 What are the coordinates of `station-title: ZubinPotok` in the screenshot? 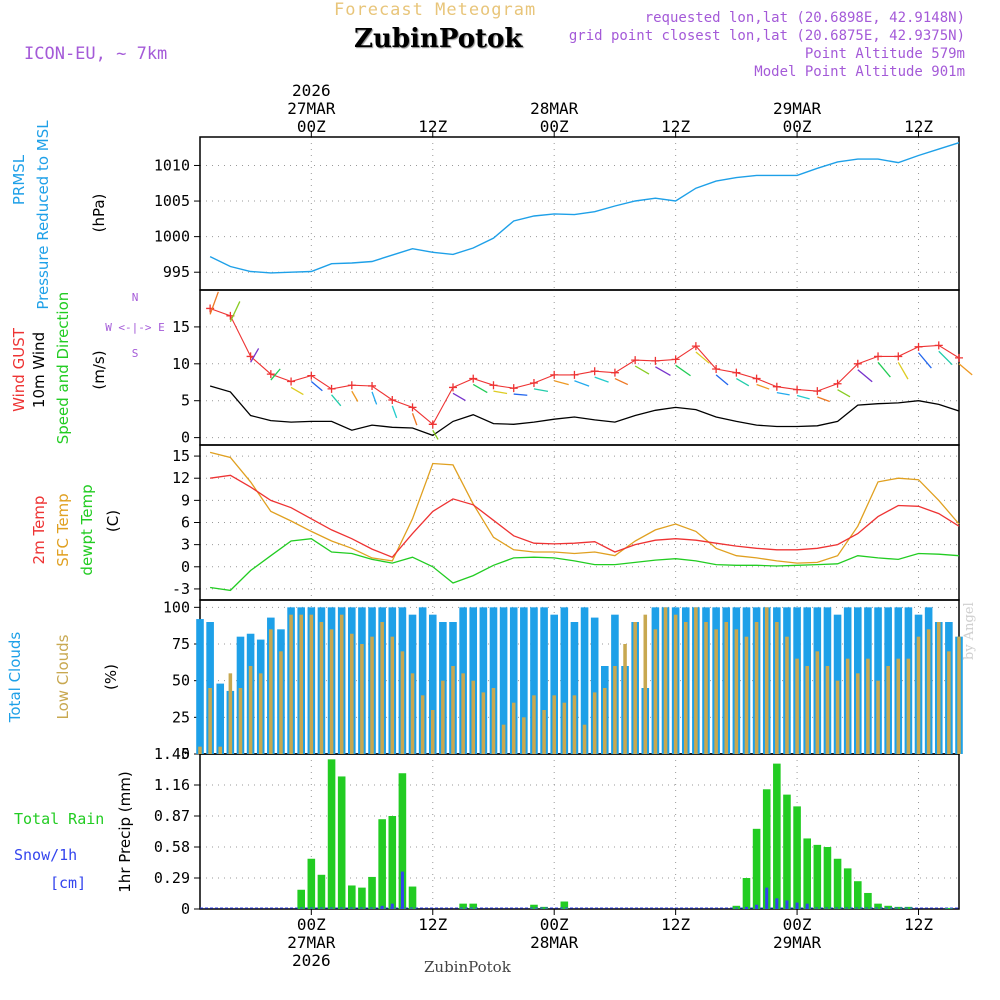 It's located at (438, 39).